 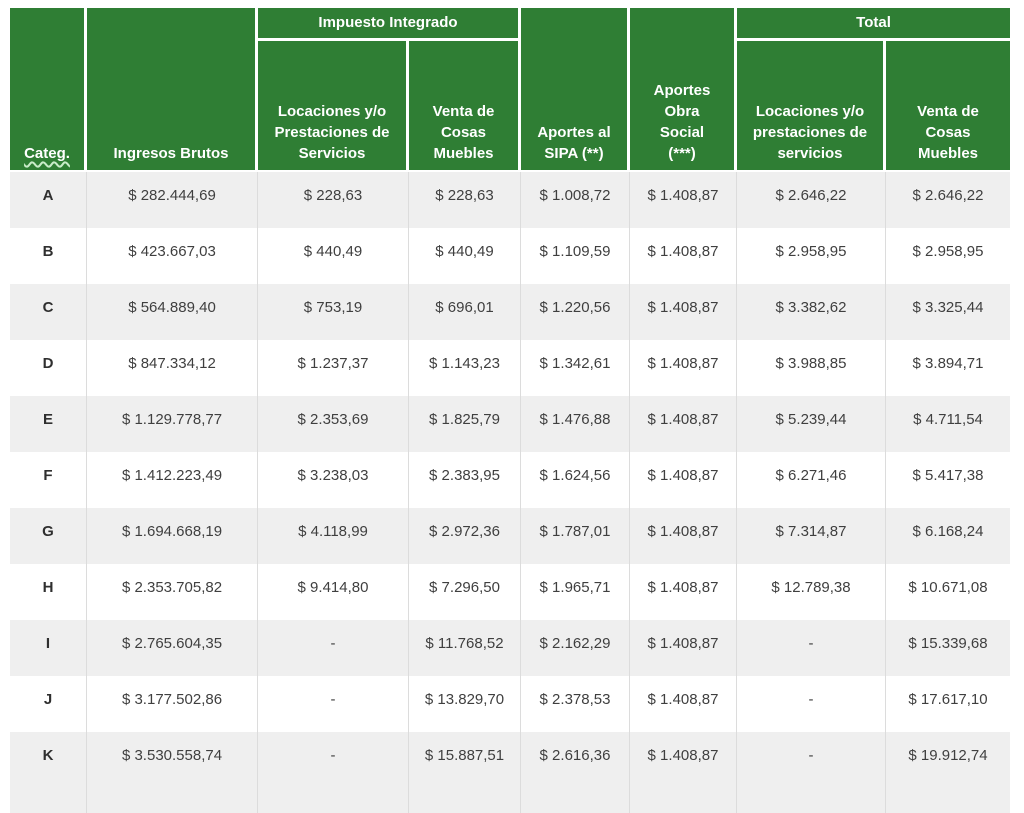 What do you see at coordinates (172, 368) in the screenshot?
I see `ingresos-brutos-cell: $ 847.334,12` at bounding box center [172, 368].